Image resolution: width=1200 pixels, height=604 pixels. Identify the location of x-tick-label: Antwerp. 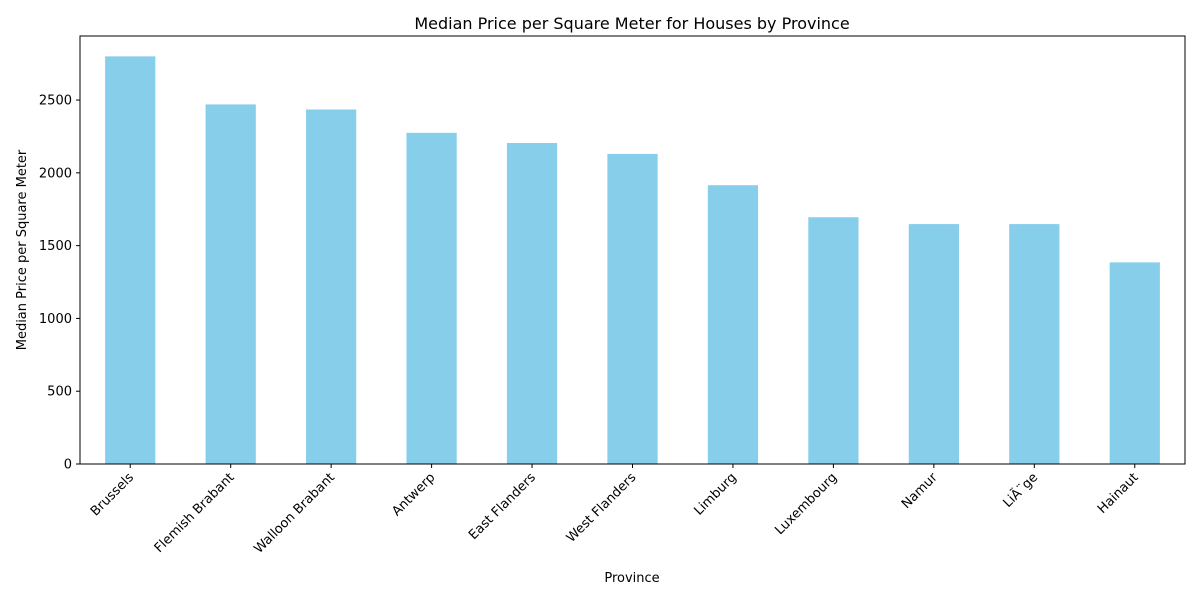
(413, 494).